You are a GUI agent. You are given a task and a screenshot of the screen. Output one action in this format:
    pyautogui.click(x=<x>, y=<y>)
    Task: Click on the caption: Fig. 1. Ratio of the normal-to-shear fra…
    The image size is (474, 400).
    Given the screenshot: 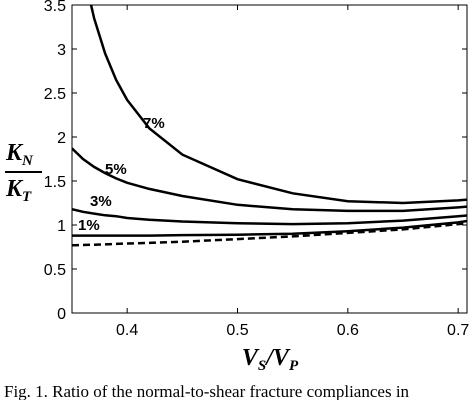 What is the action you would take?
    pyautogui.click(x=207, y=391)
    